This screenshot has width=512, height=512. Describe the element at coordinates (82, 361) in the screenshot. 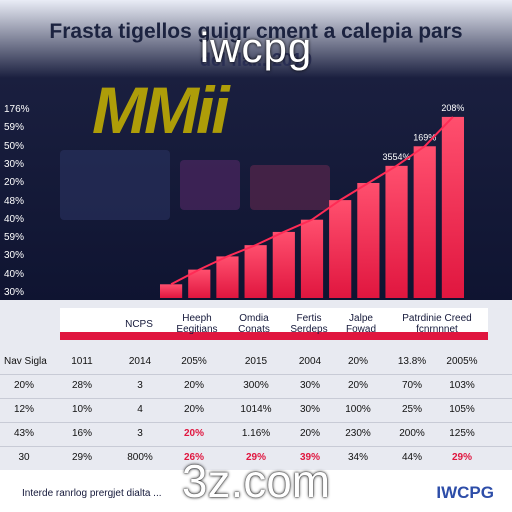

I see `table-cell: 1011` at that location.